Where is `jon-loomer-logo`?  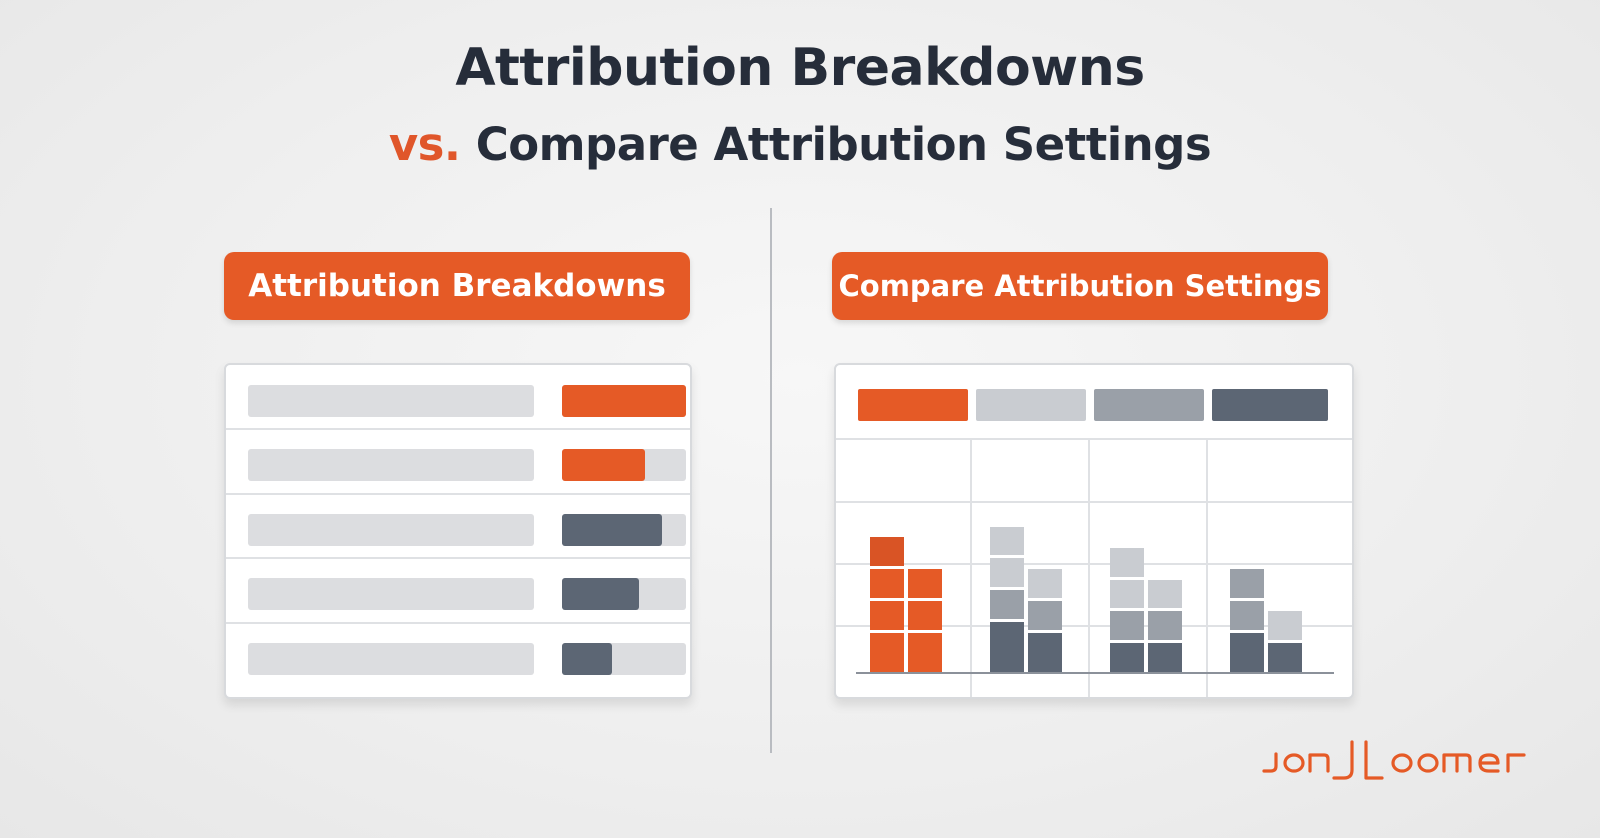
jon-loomer-logo is located at coordinates (1394, 760).